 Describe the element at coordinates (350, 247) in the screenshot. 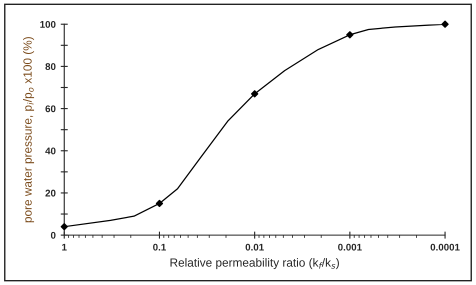

I see `x-tick-label: 0.001` at that location.